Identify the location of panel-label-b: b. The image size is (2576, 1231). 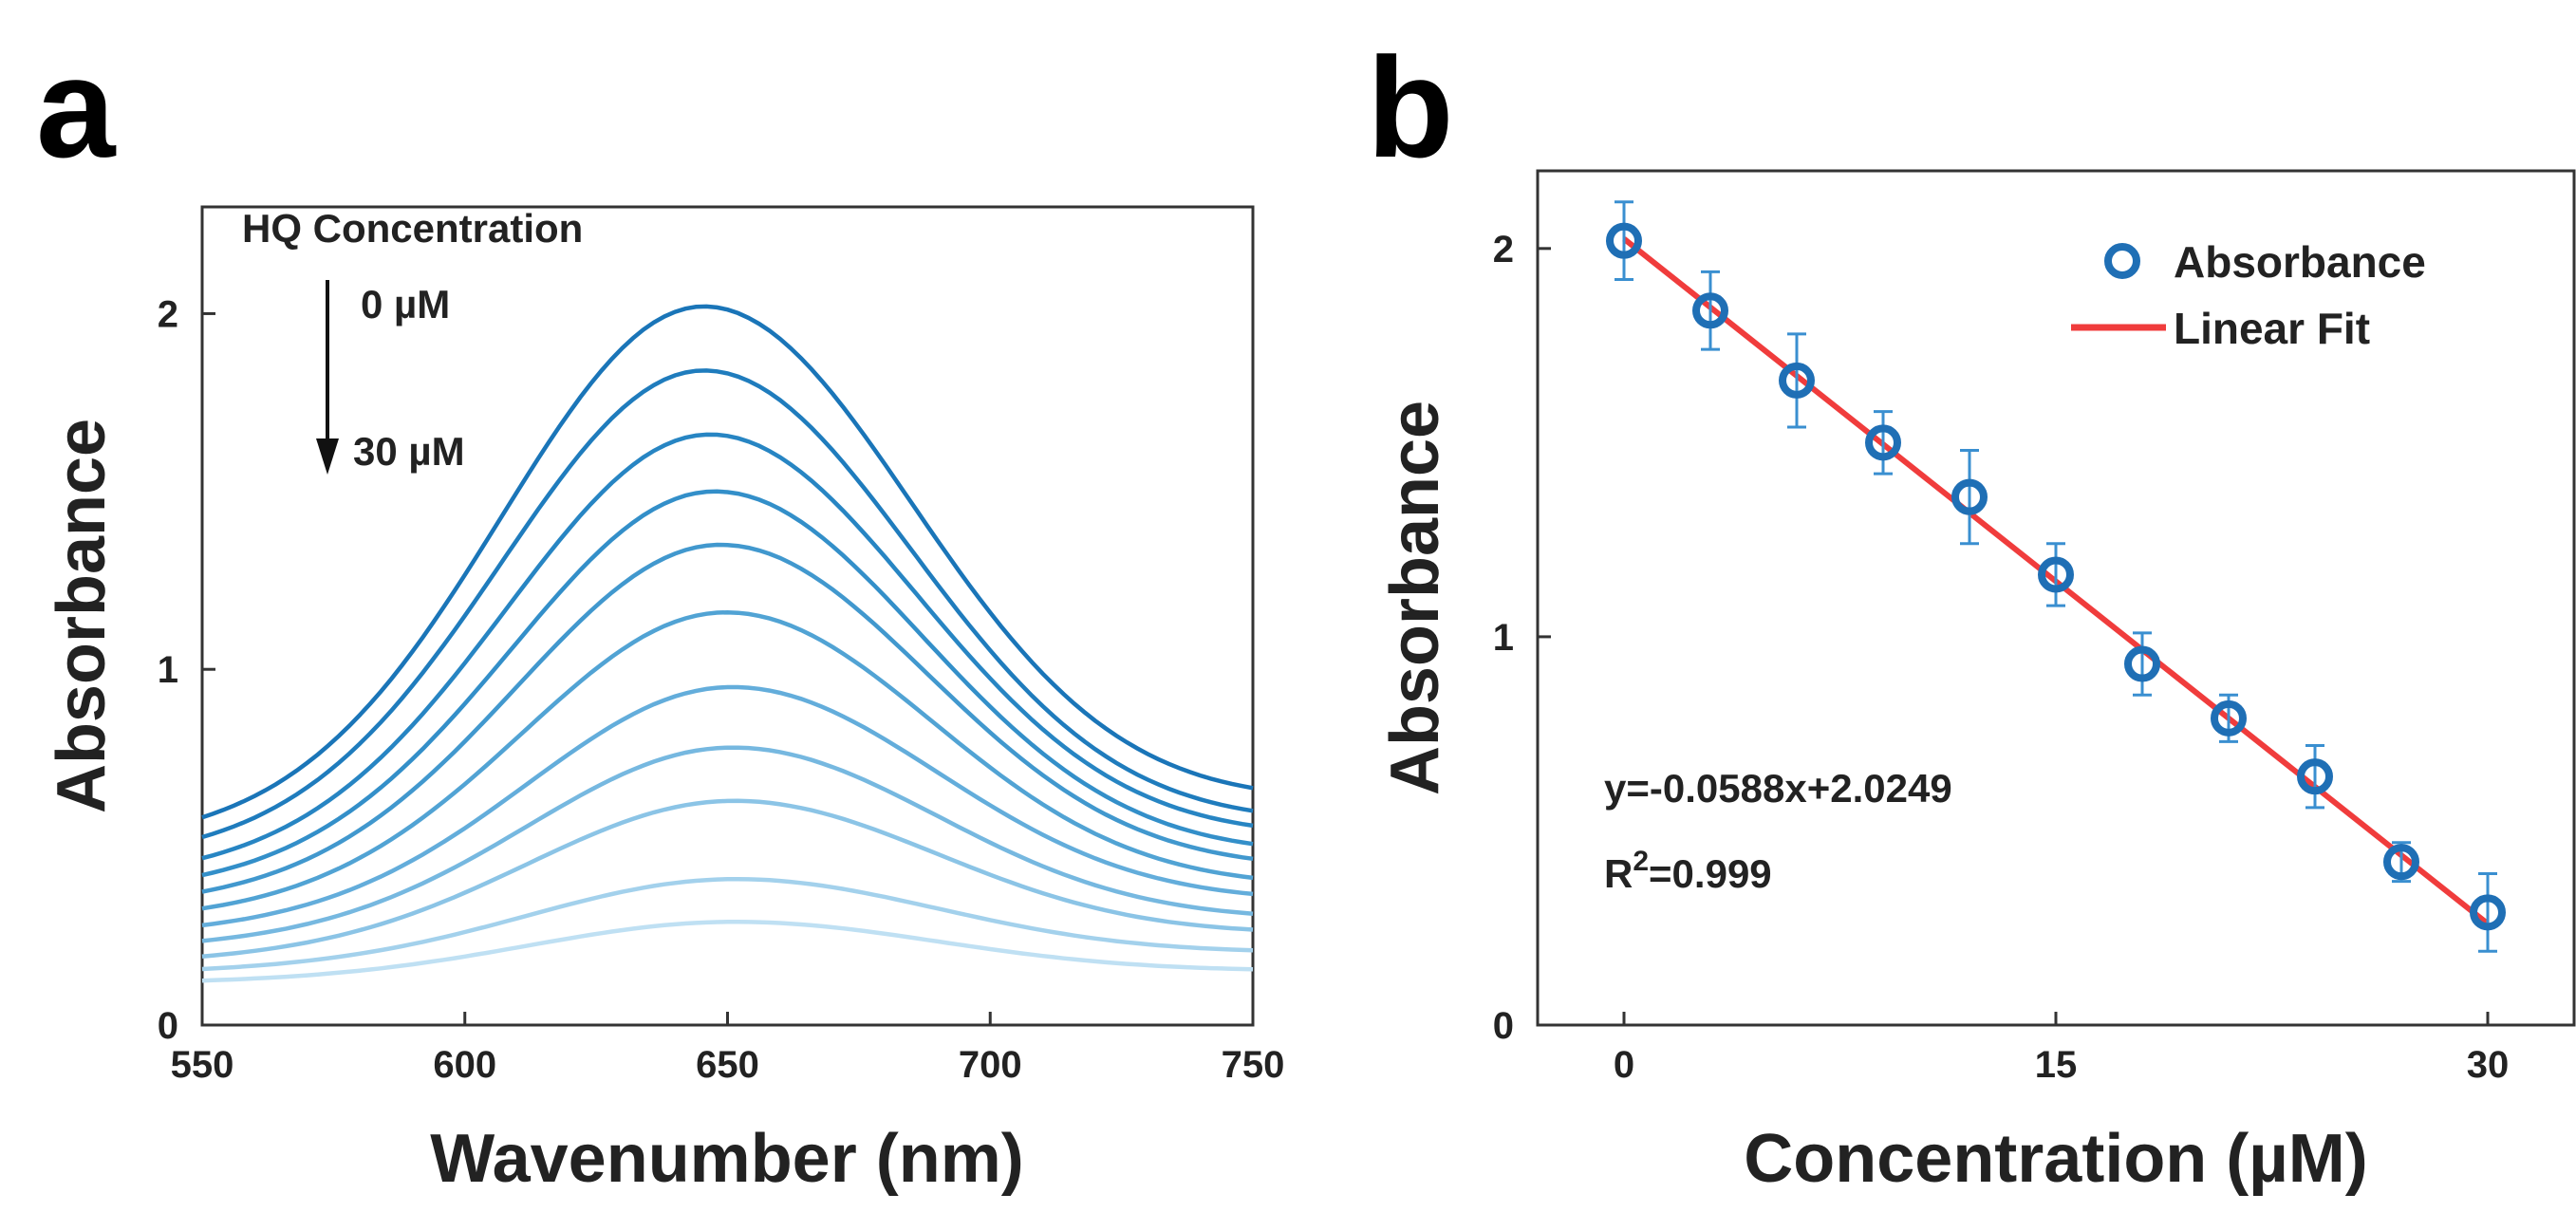
(1410, 108).